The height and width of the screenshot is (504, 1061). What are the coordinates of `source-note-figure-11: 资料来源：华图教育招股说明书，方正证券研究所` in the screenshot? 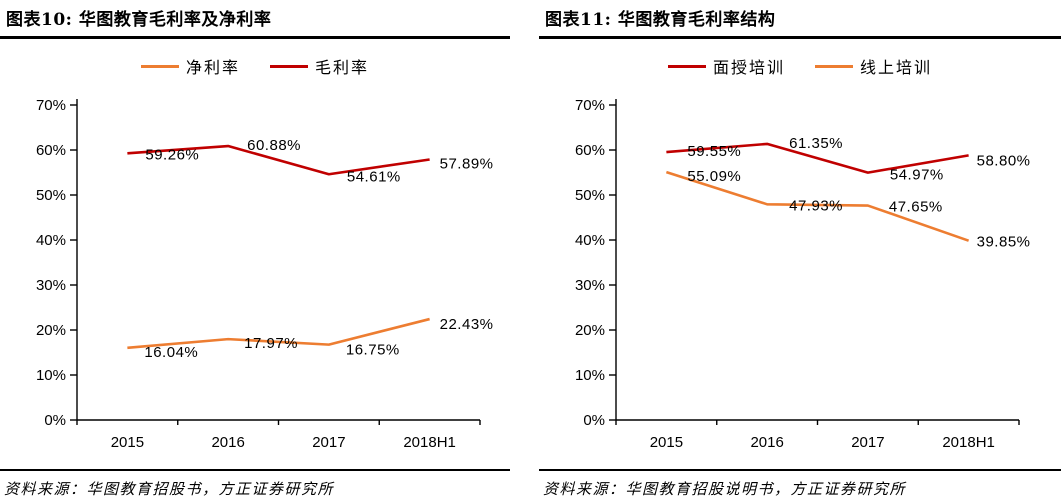 It's located at (800, 484).